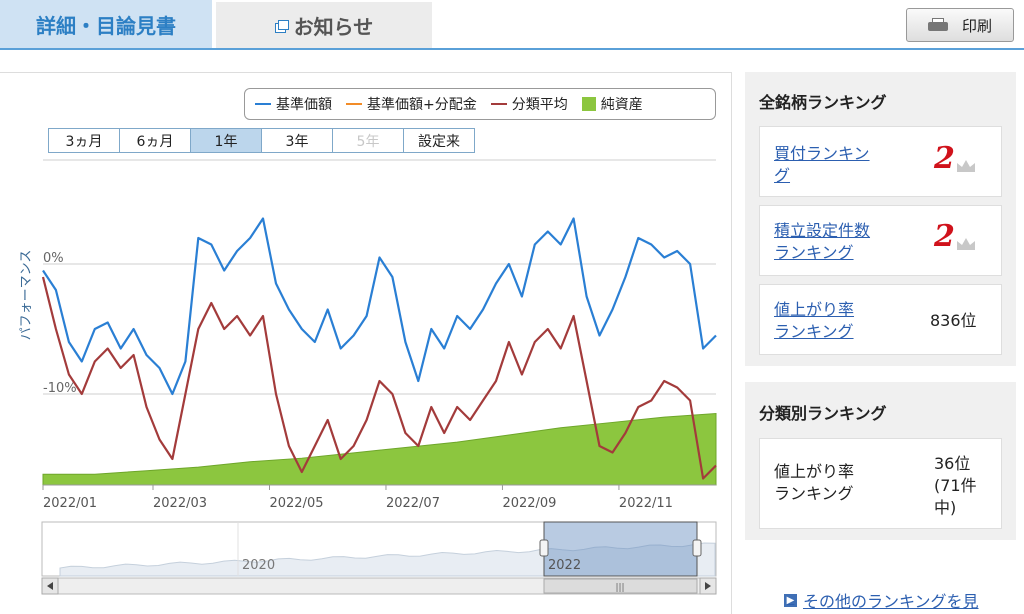 This screenshot has height=614, width=1024. I want to click on link-line: 値上がり率, so click(814, 309).